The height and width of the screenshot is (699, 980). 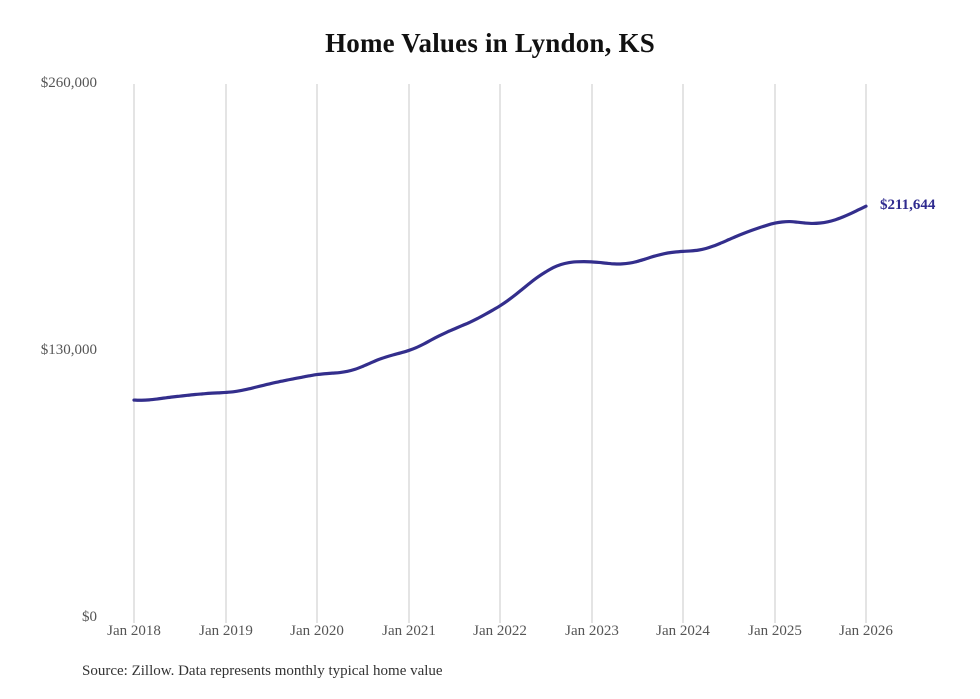 What do you see at coordinates (68, 350) in the screenshot?
I see `y-axis-tick-label: $130,000` at bounding box center [68, 350].